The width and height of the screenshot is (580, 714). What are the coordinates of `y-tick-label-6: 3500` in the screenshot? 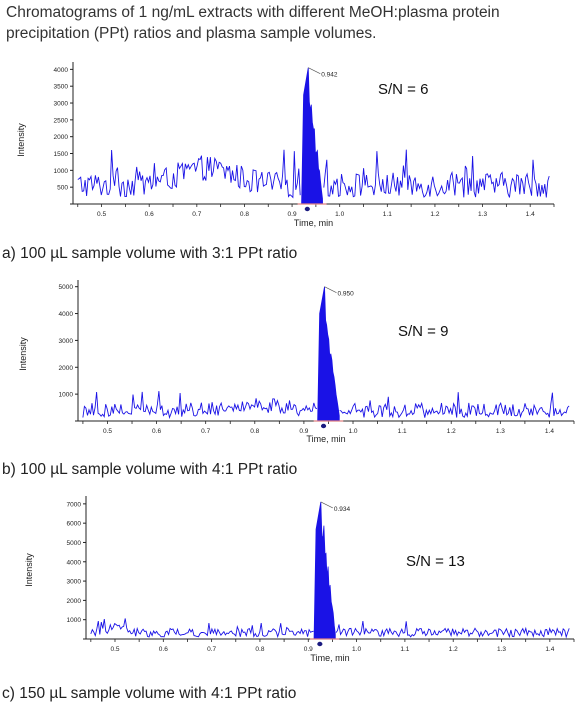 It's located at (61, 87).